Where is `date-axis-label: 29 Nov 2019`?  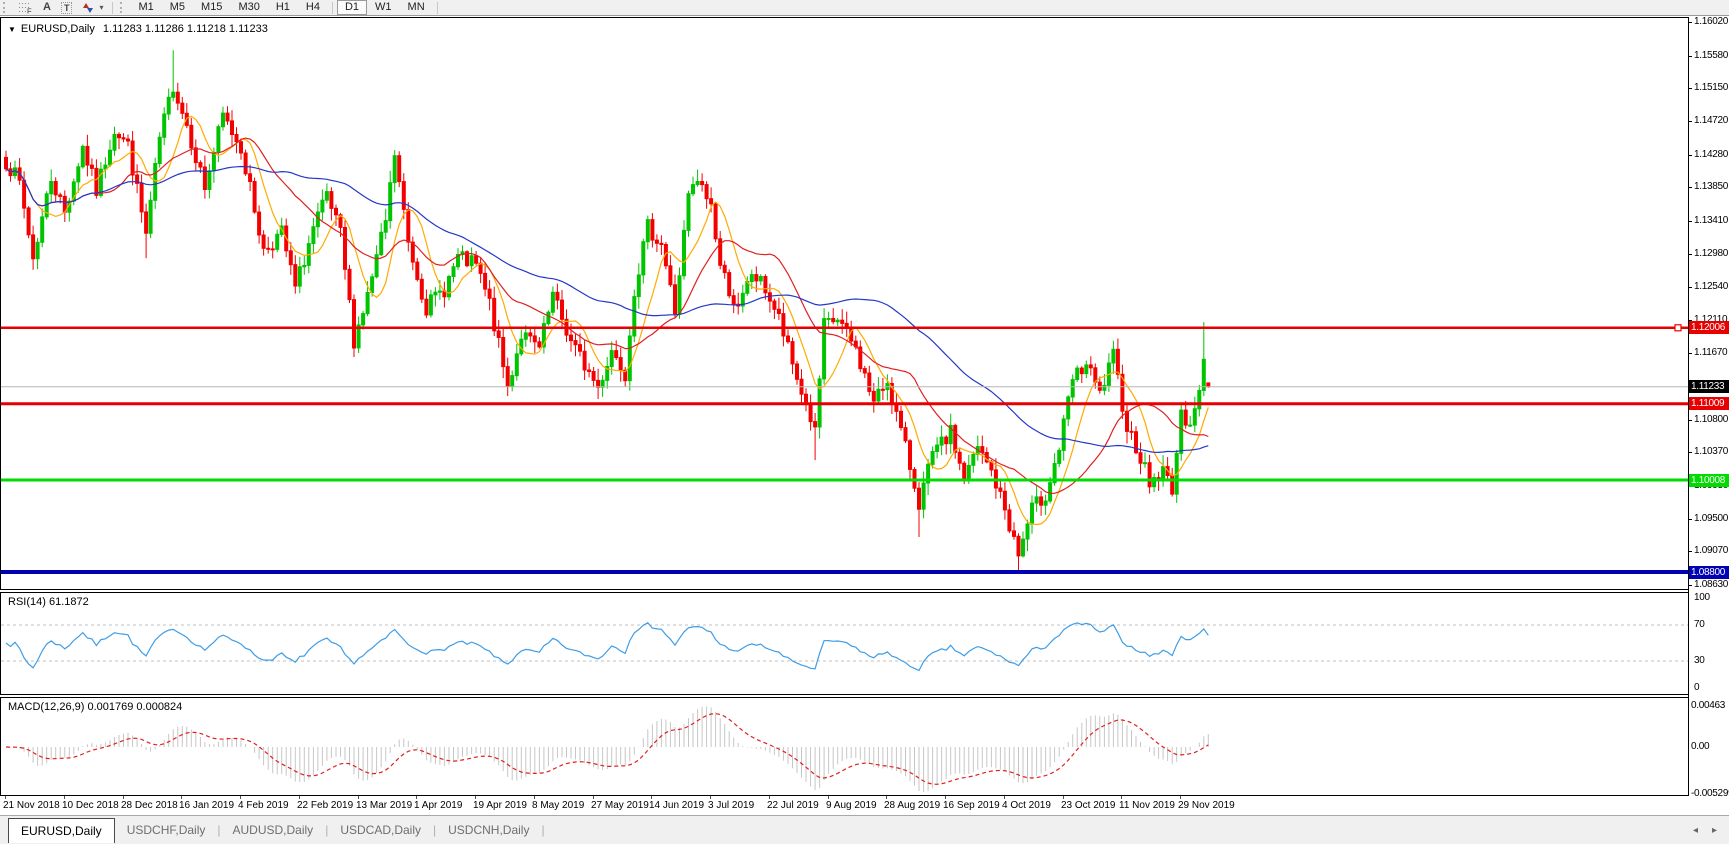 date-axis-label: 29 Nov 2019 is located at coordinates (1206, 805).